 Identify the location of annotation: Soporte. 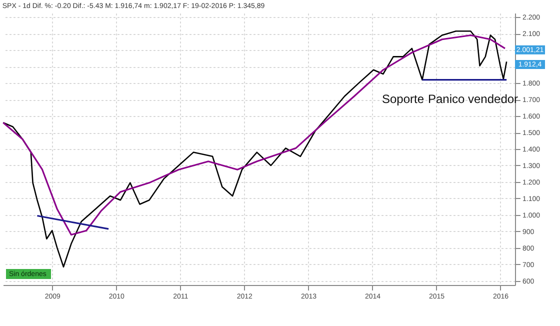
(403, 99).